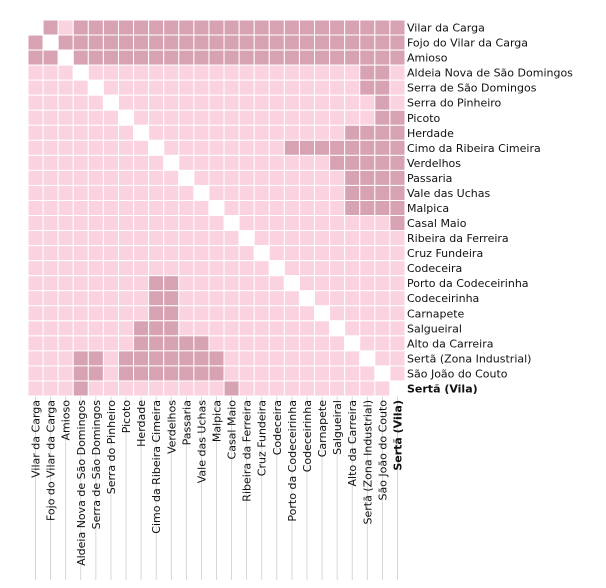 The image size is (606, 588). What do you see at coordinates (458, 238) in the screenshot?
I see `row-label-ribeira-da-ferreira: Ribeira da Ferreira` at bounding box center [458, 238].